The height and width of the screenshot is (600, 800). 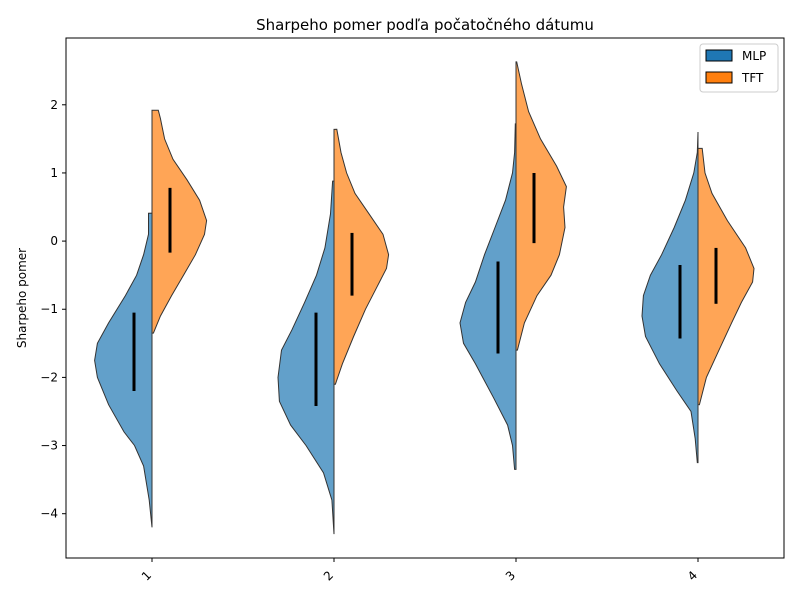 What do you see at coordinates (692, 575) in the screenshot?
I see `x-tick-label: 4` at bounding box center [692, 575].